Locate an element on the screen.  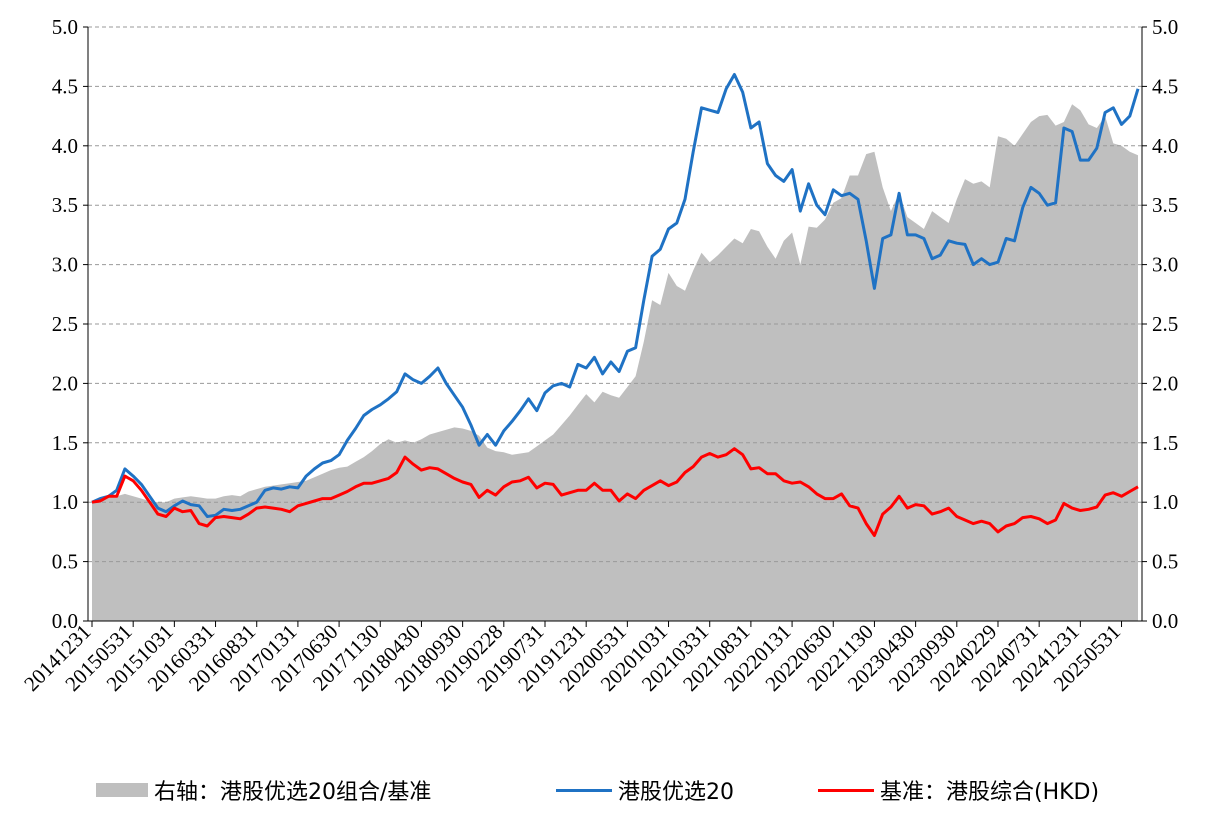
y-tick-left: 4.0 is located at coordinates (65, 146).